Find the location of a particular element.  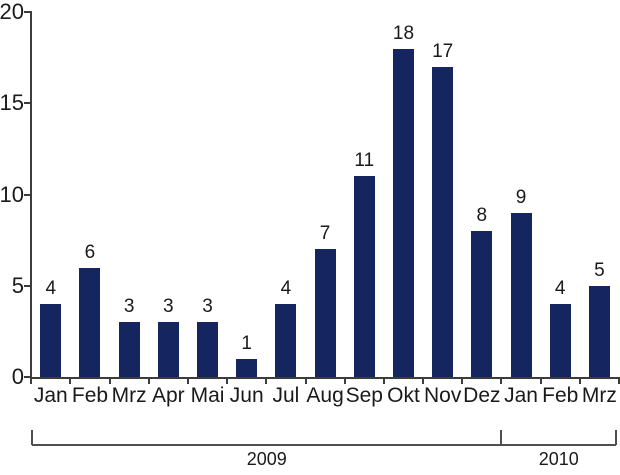

year-bracket-line is located at coordinates (324, 445).